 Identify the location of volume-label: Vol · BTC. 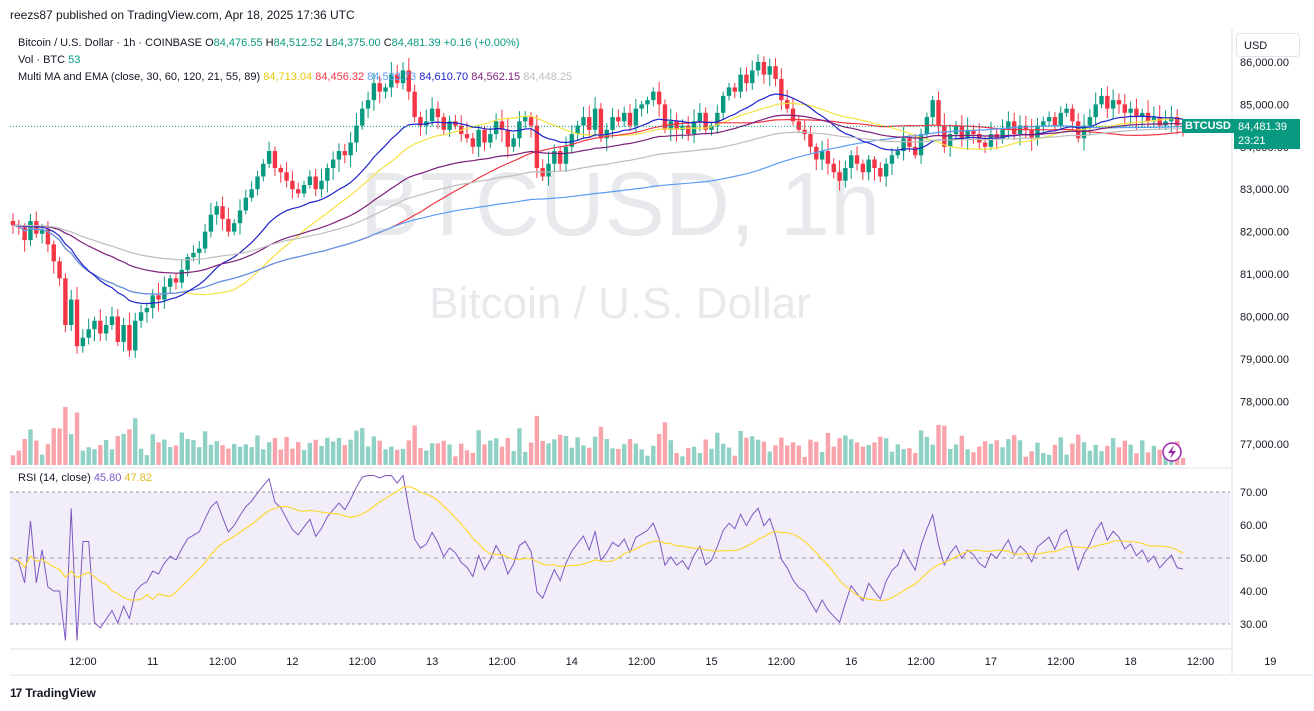
(42, 60).